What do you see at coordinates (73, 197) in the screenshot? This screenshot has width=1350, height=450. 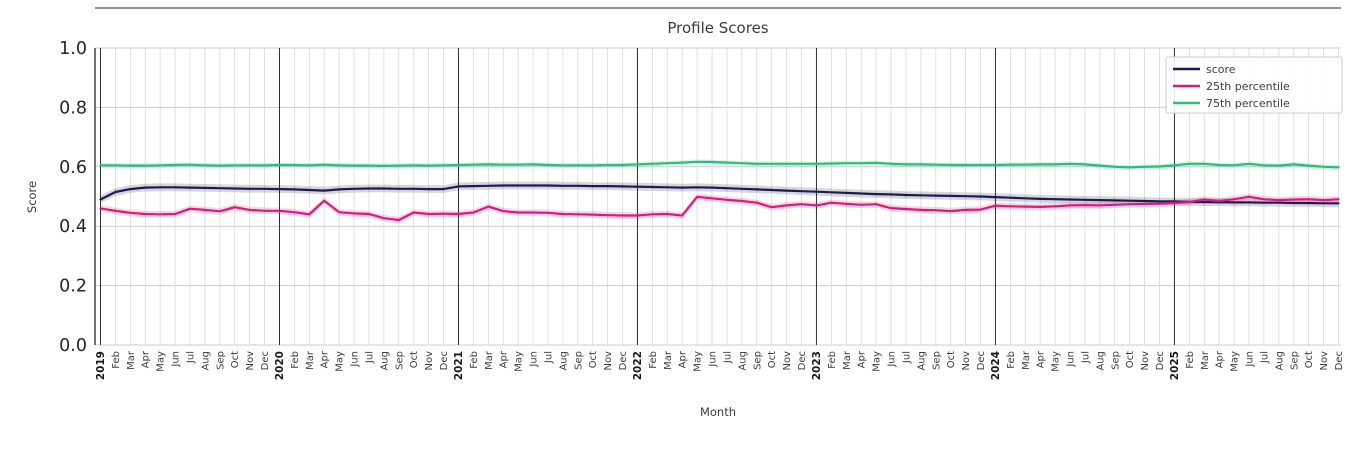 I see `y-tick-labels-layer: 0.0 0.2 0.4 0.6 0.8 1.0` at bounding box center [73, 197].